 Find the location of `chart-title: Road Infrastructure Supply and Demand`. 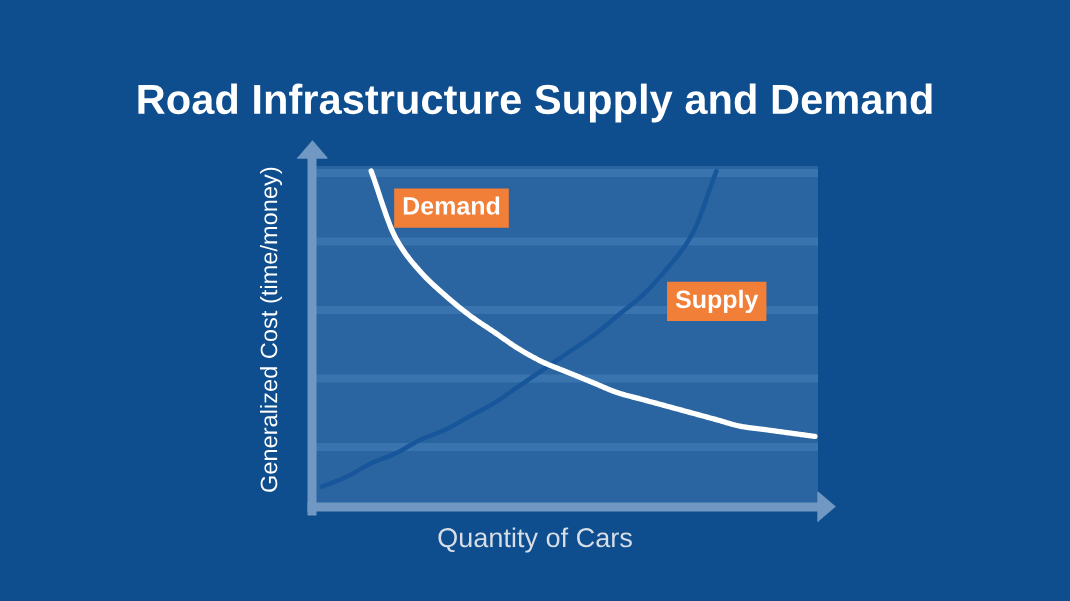

chart-title: Road Infrastructure Supply and Demand is located at coordinates (535, 103).